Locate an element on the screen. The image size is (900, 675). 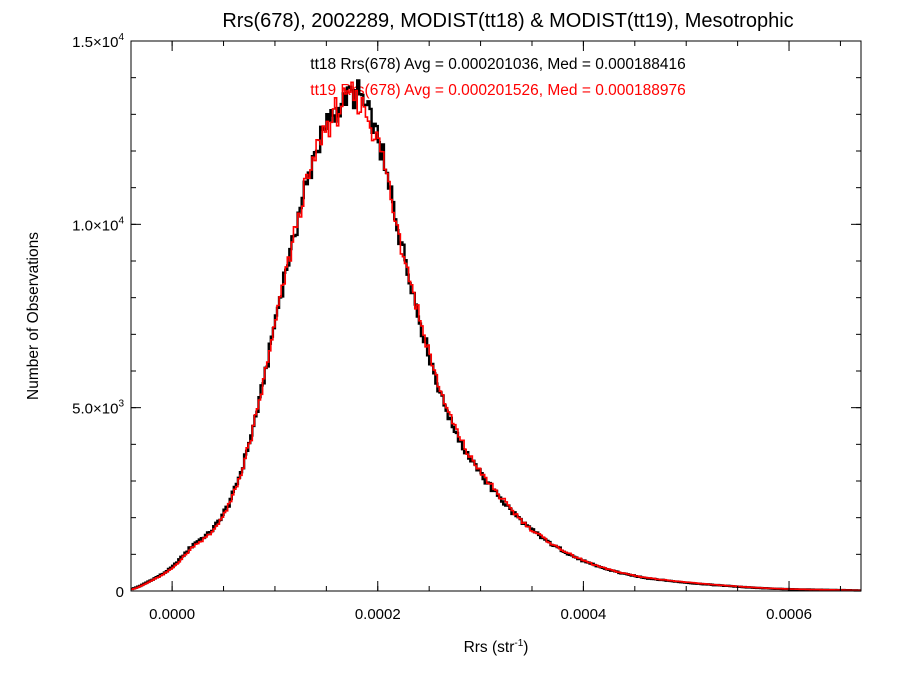
x-tick-label: 0.0006 is located at coordinates (789, 614).